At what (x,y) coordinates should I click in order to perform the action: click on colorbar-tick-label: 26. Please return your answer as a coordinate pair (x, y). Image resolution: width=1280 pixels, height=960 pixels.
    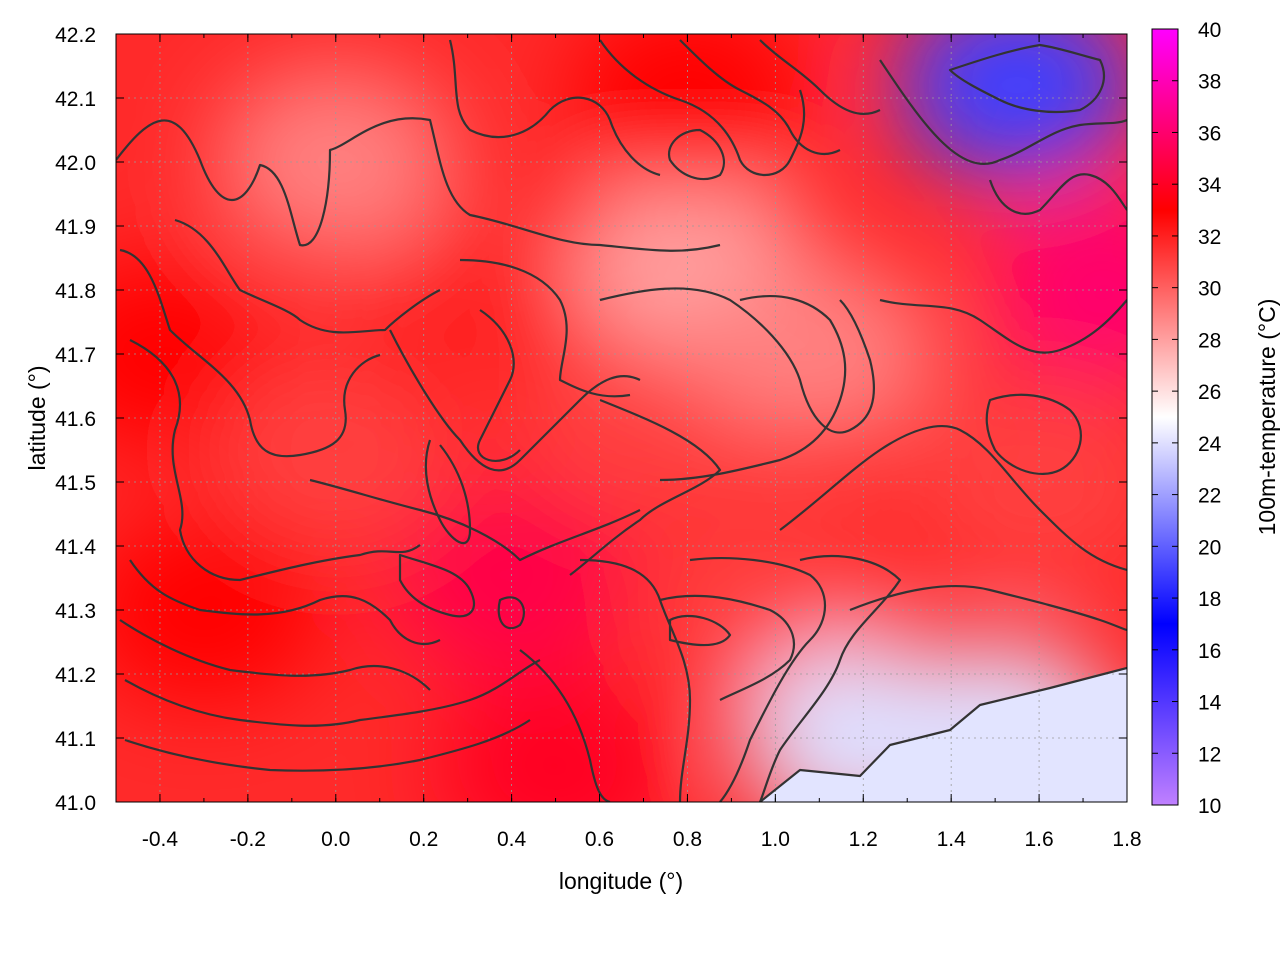
    Looking at the image, I should click on (1209, 392).